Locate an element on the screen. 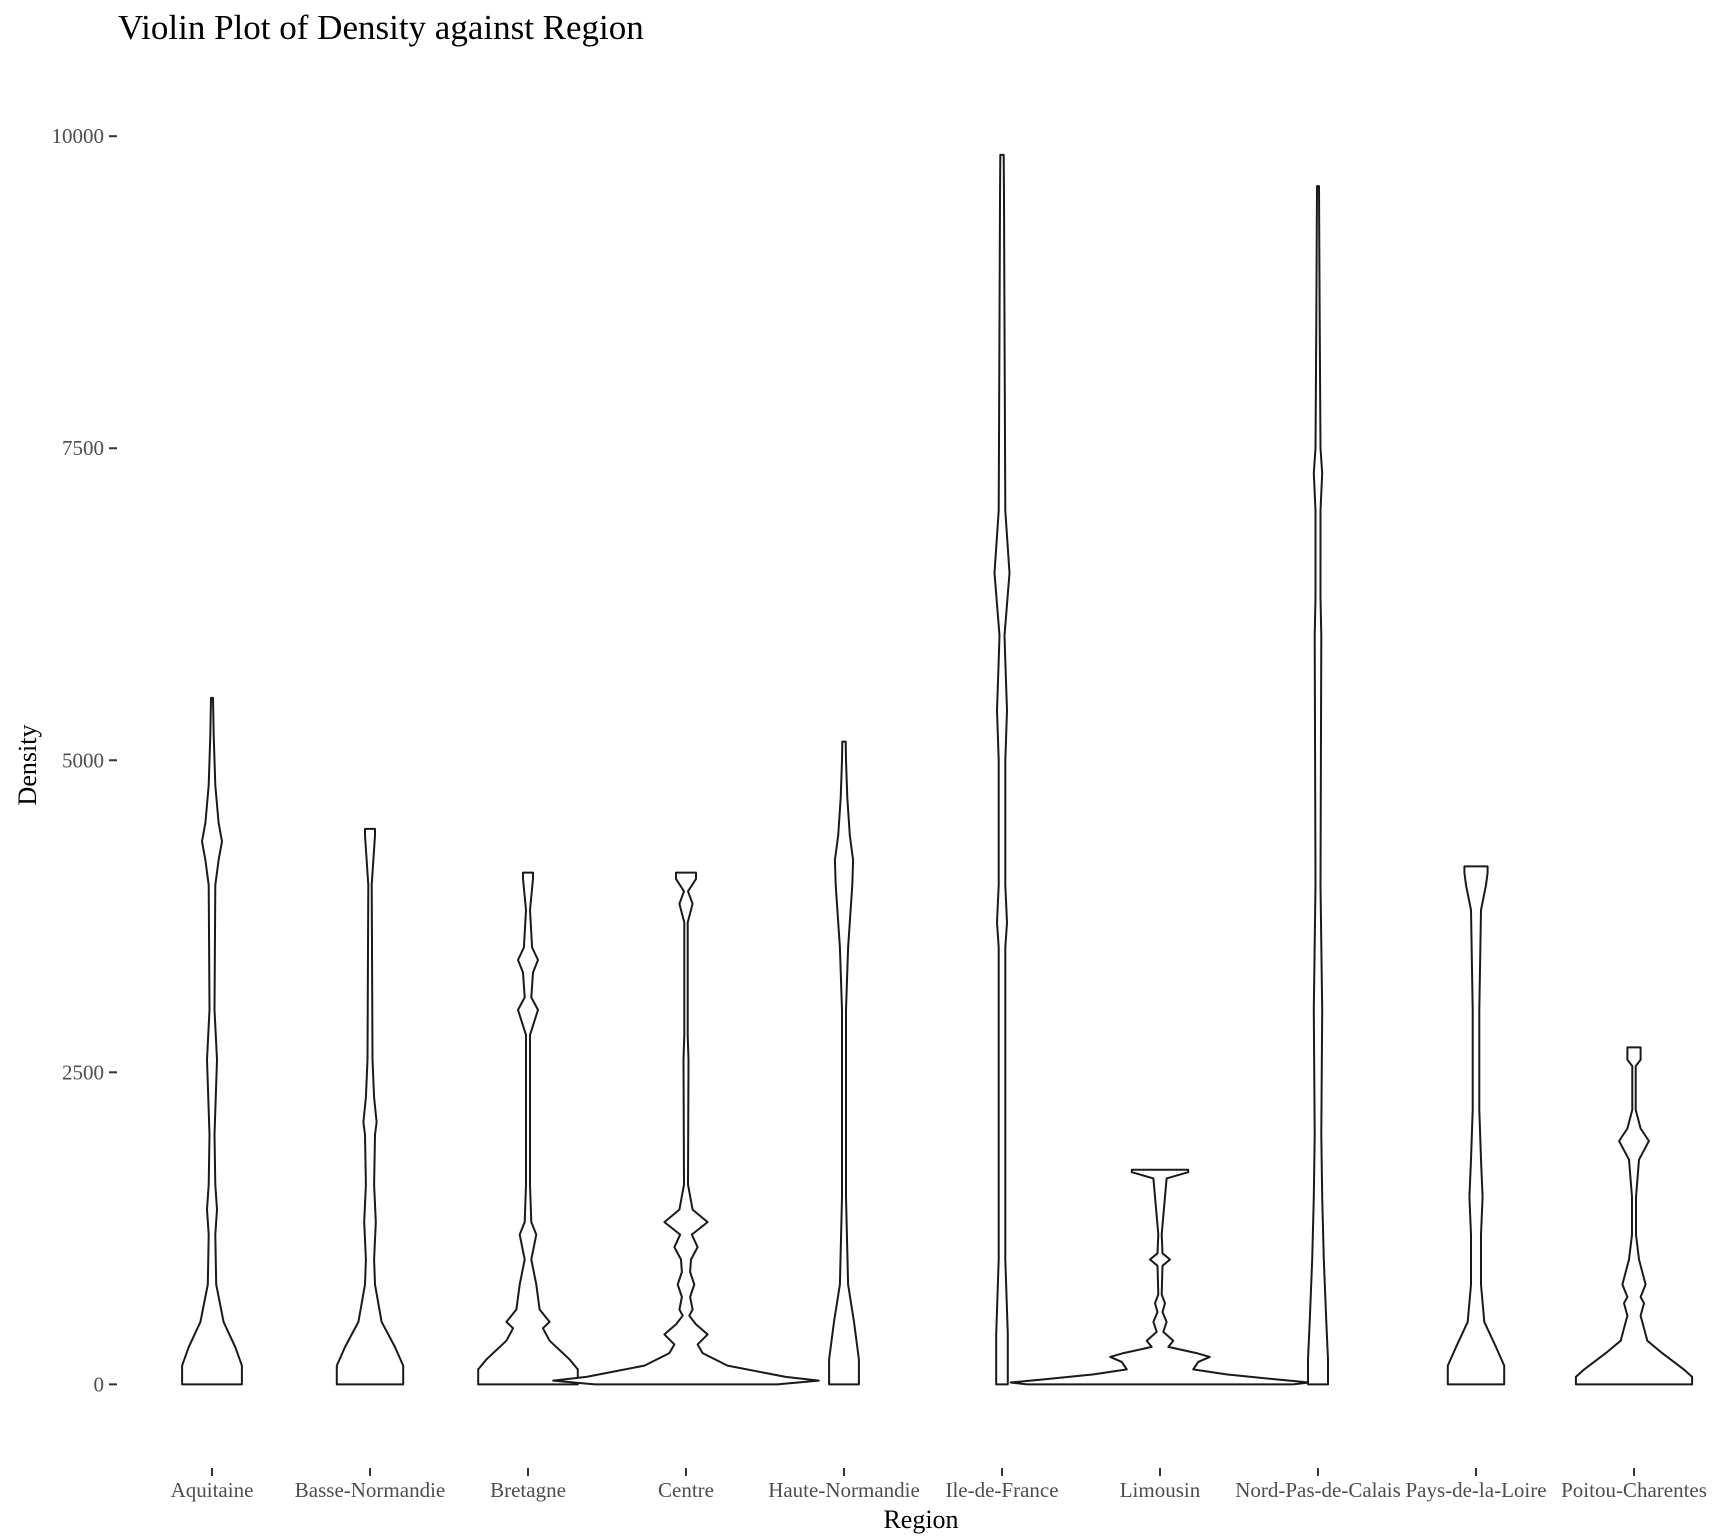 Image resolution: width=1728 pixels, height=1536 pixels. y-tick-label: 7500 is located at coordinates (83, 448).